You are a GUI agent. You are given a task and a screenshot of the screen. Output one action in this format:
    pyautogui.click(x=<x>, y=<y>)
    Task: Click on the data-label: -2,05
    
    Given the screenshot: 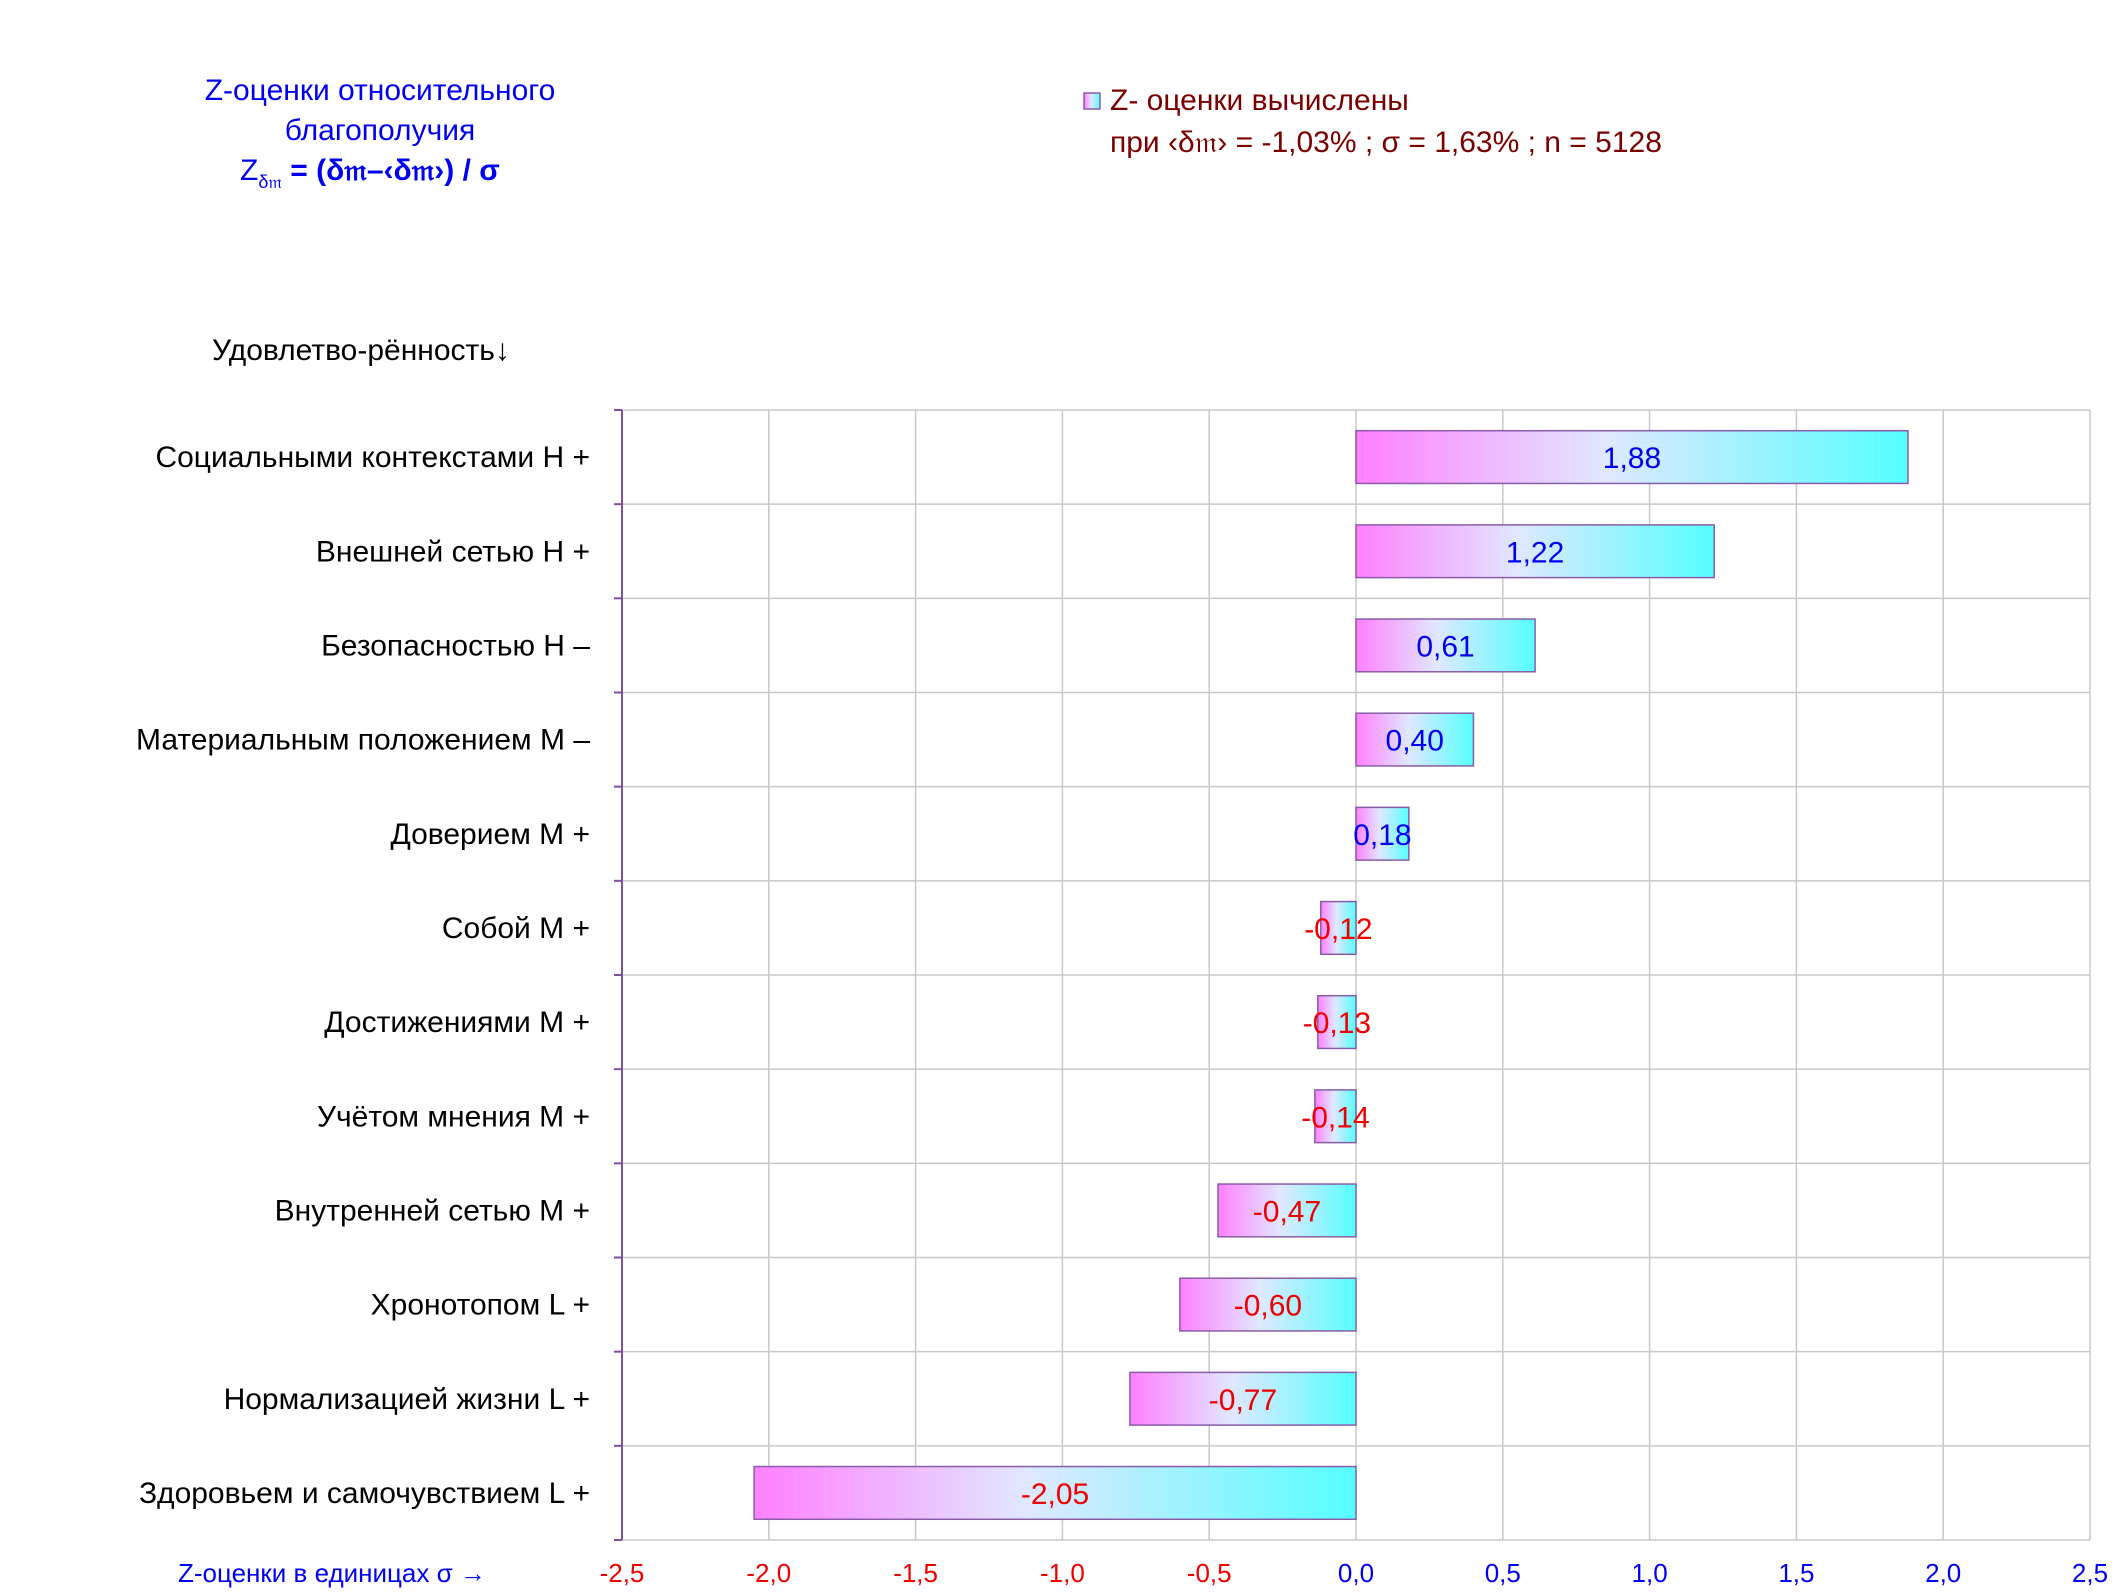 What is the action you would take?
    pyautogui.click(x=1055, y=1494)
    